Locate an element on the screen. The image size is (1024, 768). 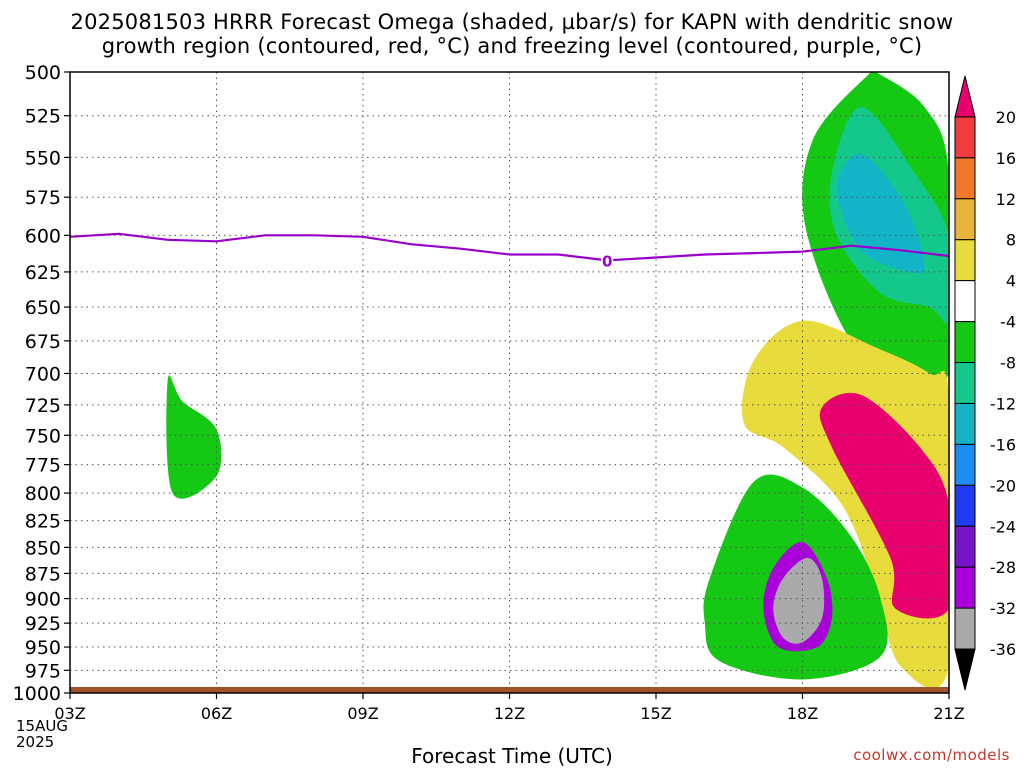
x-tick-label-06Z: 06Z is located at coordinates (216, 713).